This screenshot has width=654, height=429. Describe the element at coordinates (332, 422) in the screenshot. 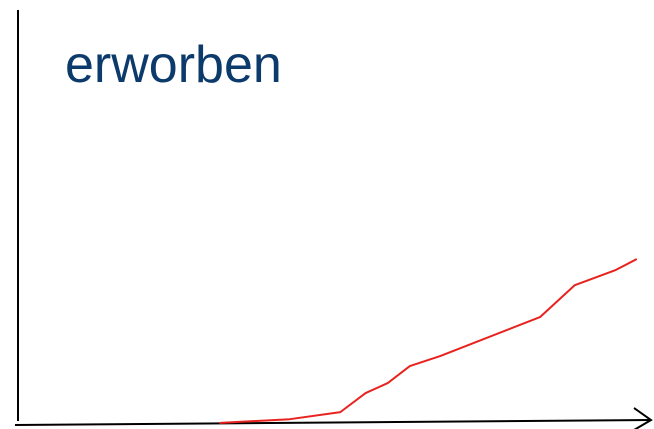

I see `x-axis` at that location.